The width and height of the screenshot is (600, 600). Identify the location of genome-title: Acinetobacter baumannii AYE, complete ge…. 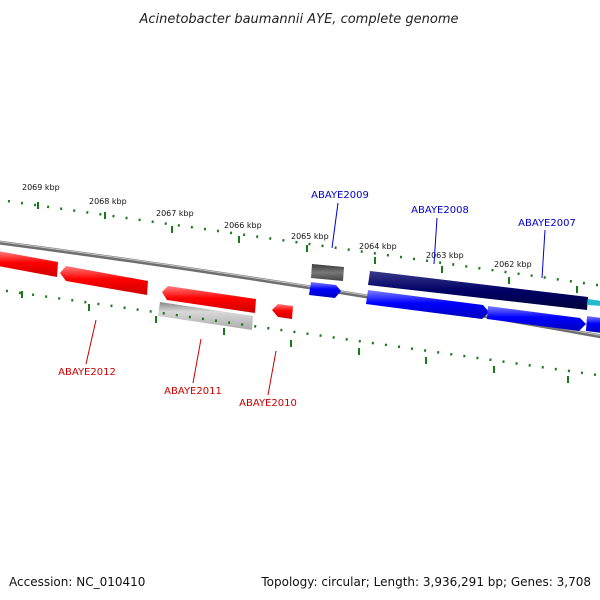
(298, 19).